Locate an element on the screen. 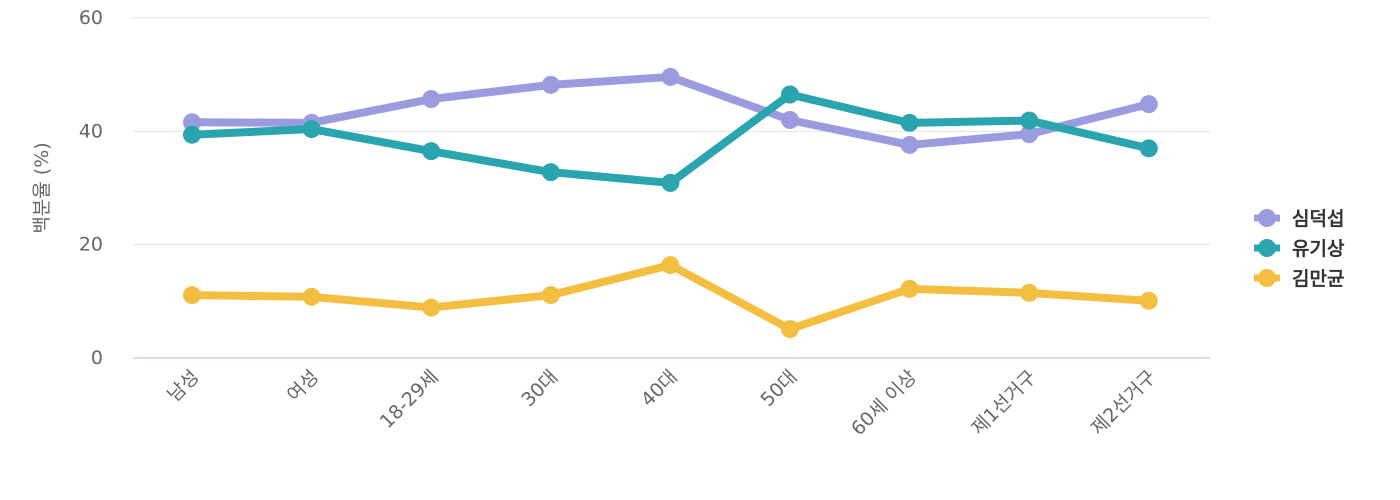 Image resolution: width=1400 pixels, height=500 pixels. legend-label: 유기상 is located at coordinates (1318, 249).